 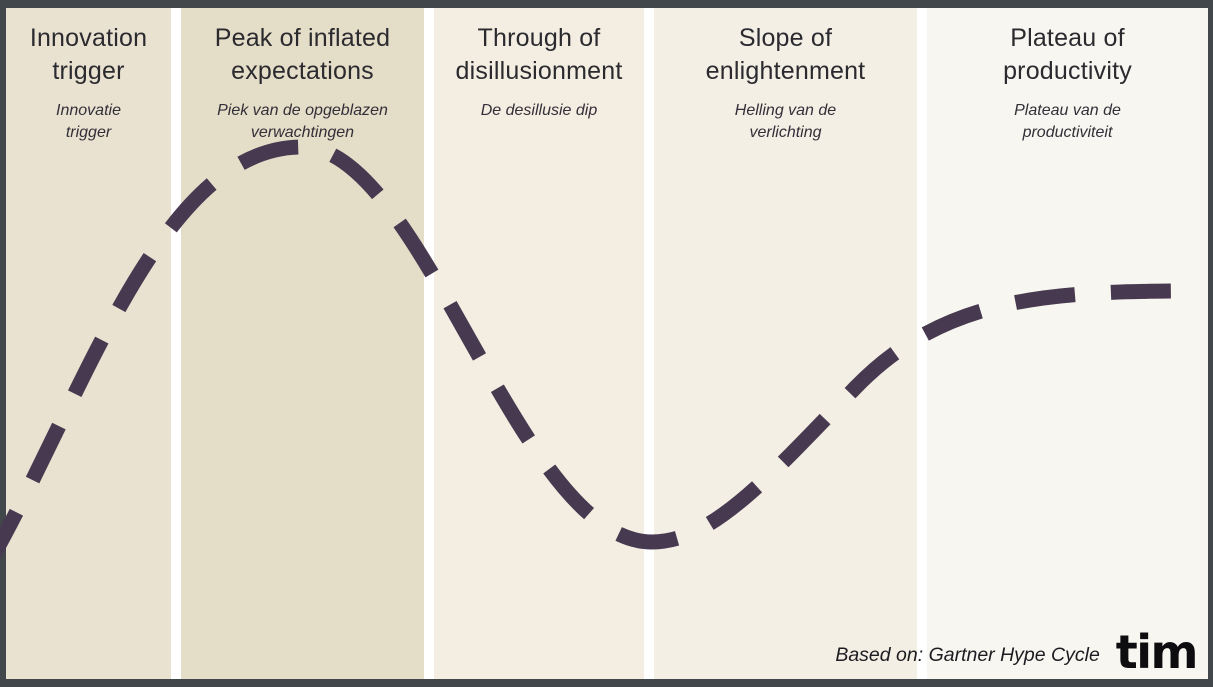 I want to click on phase-subtitle: Innovatie trigger, so click(x=88, y=121).